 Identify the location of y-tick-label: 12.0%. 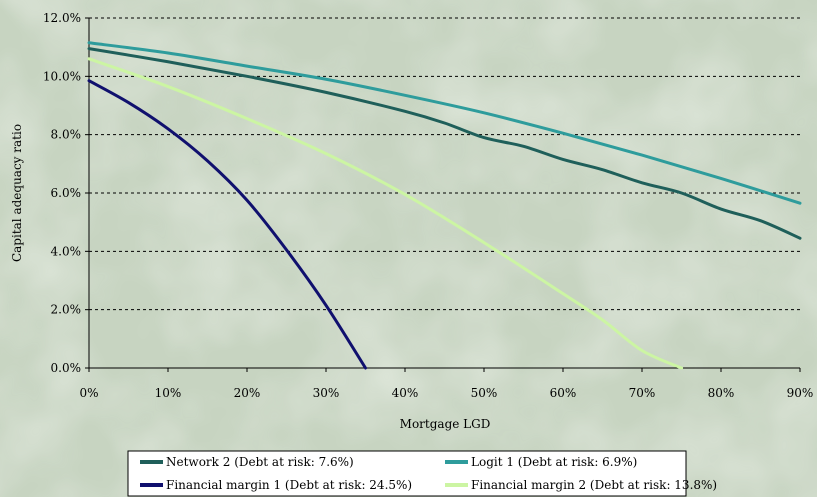
(62, 18).